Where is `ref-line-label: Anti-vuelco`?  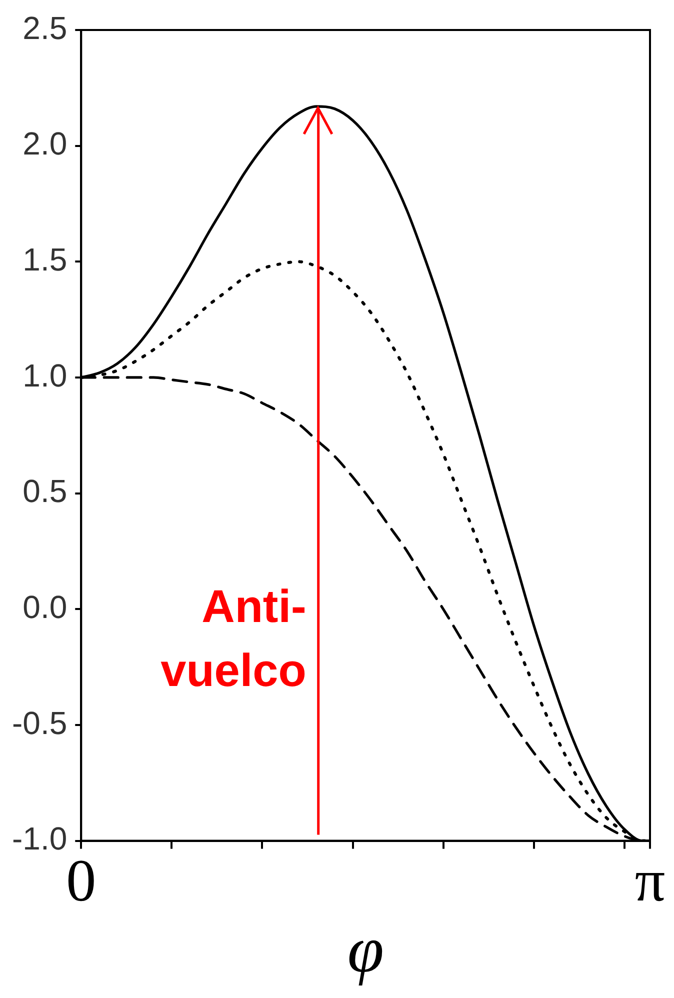 ref-line-label: Anti-vuelco is located at coordinates (233, 638).